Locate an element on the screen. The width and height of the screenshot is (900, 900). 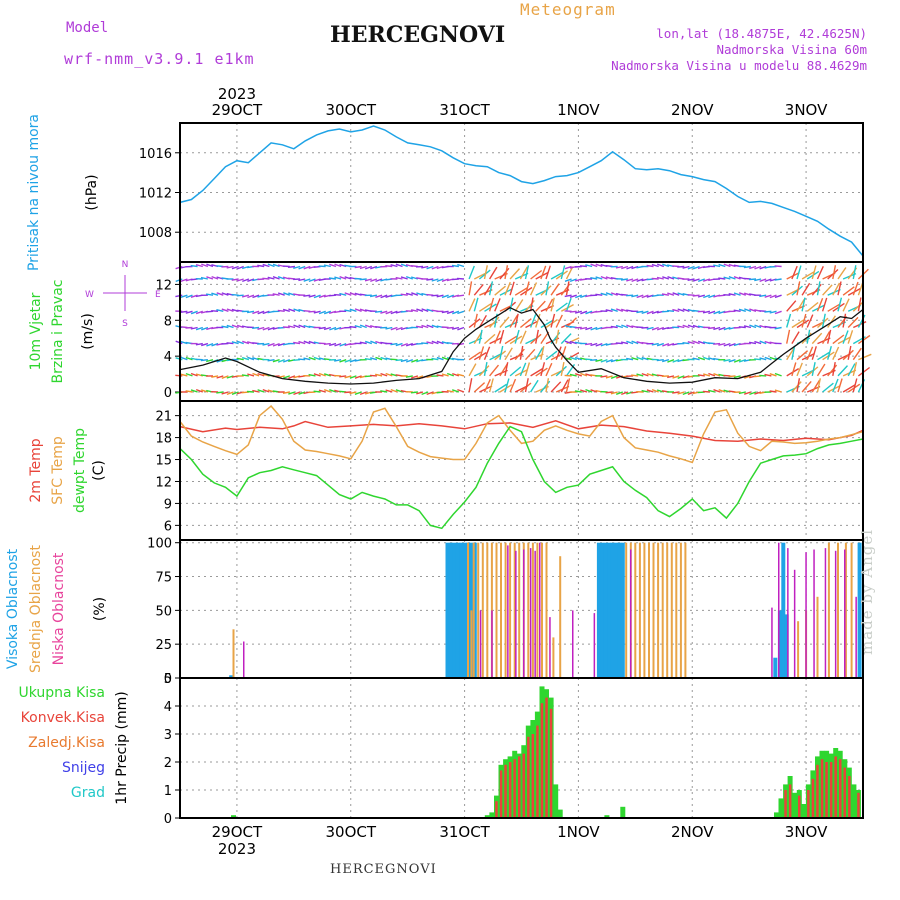
y-tick-label: 15 is located at coordinates (163, 461).